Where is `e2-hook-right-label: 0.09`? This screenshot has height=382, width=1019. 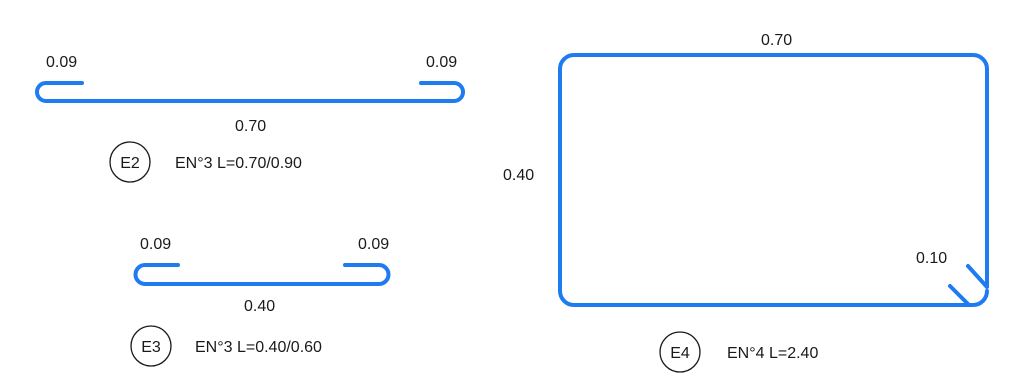
e2-hook-right-label: 0.09 is located at coordinates (441, 62).